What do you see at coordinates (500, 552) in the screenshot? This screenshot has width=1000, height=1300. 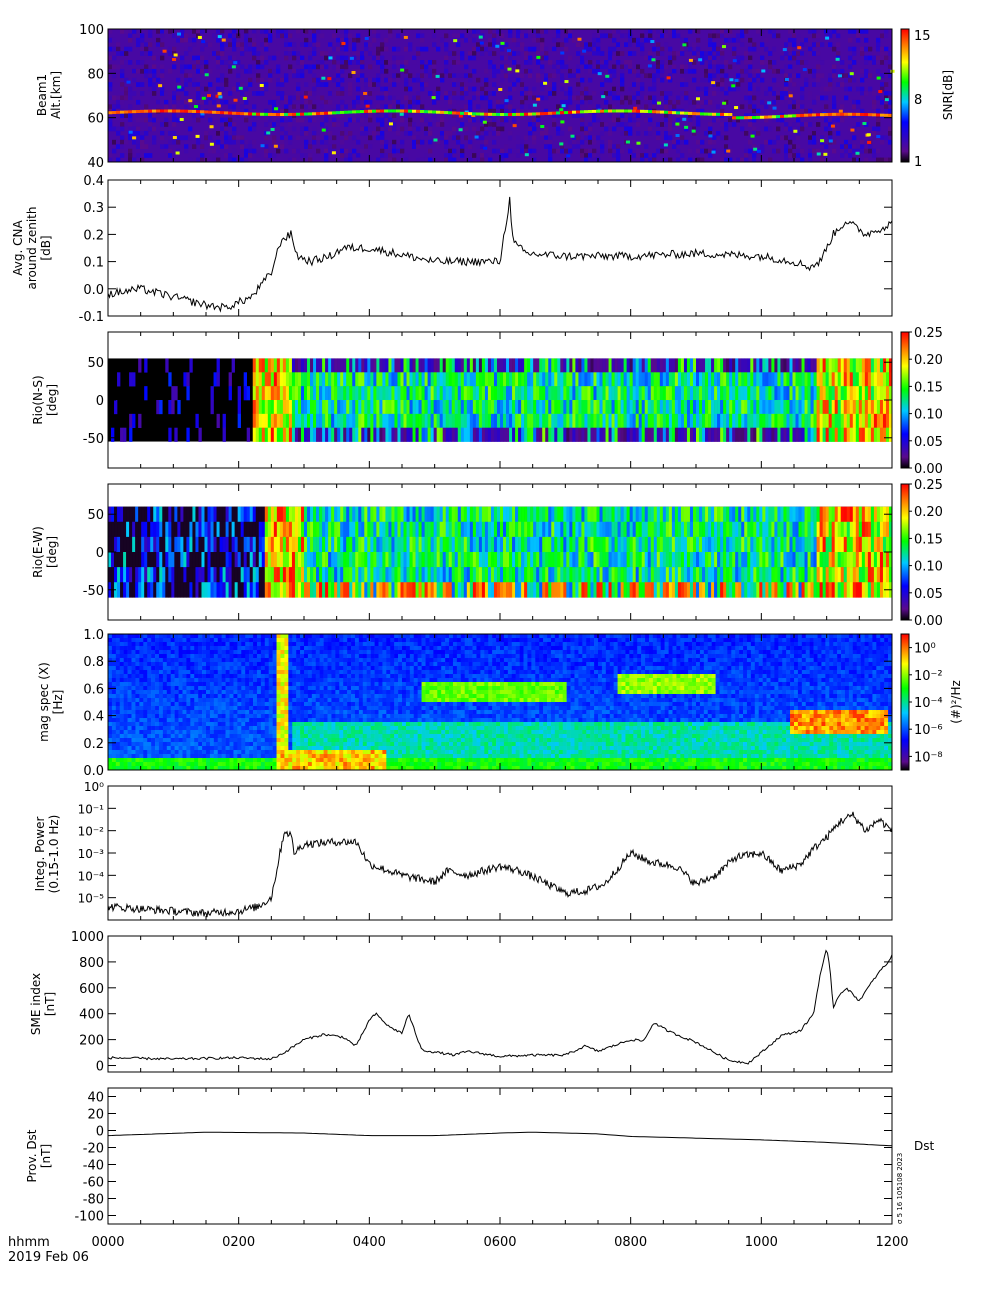 I see `rio-ew-image` at bounding box center [500, 552].